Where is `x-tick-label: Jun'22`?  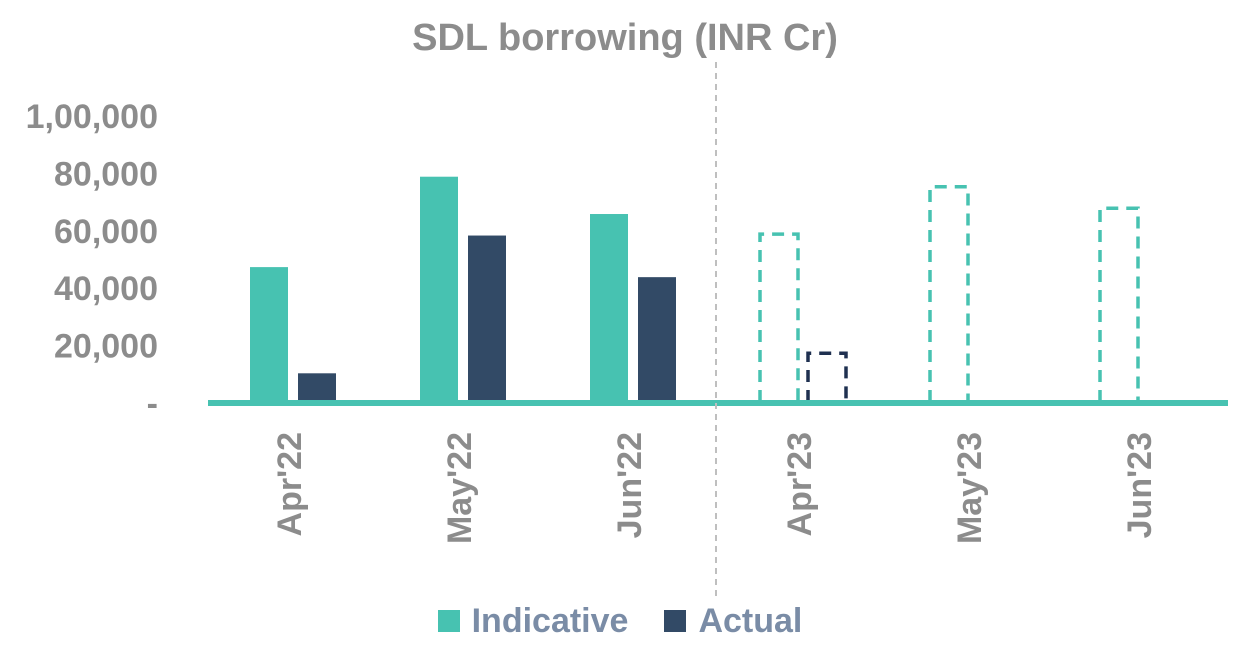 x-tick-label: Jun'22 is located at coordinates (630, 485).